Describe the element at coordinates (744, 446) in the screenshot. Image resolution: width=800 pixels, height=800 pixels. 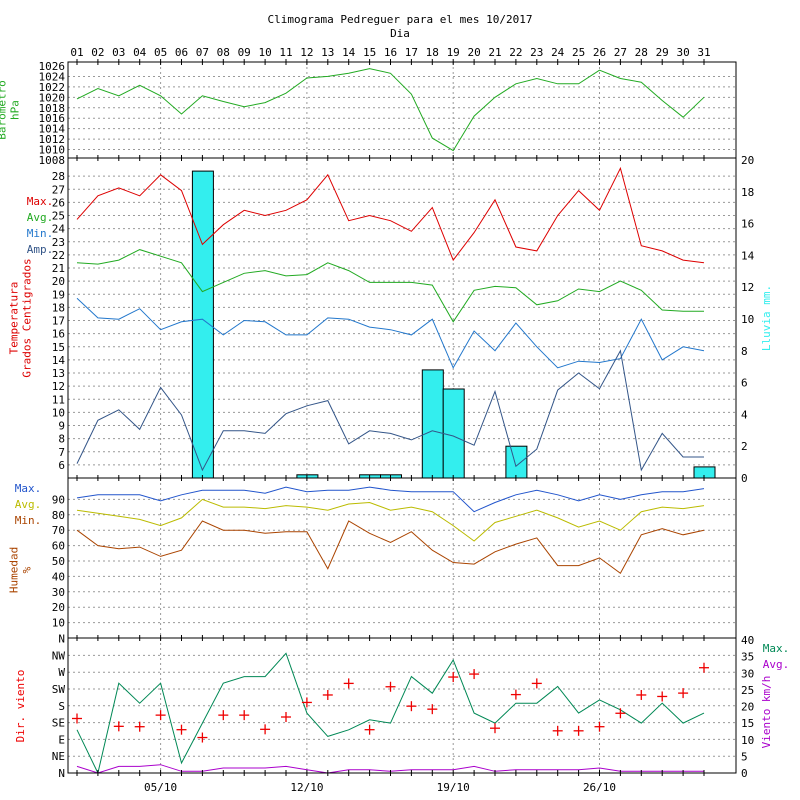
I see `rain-tick-label: 2` at that location.